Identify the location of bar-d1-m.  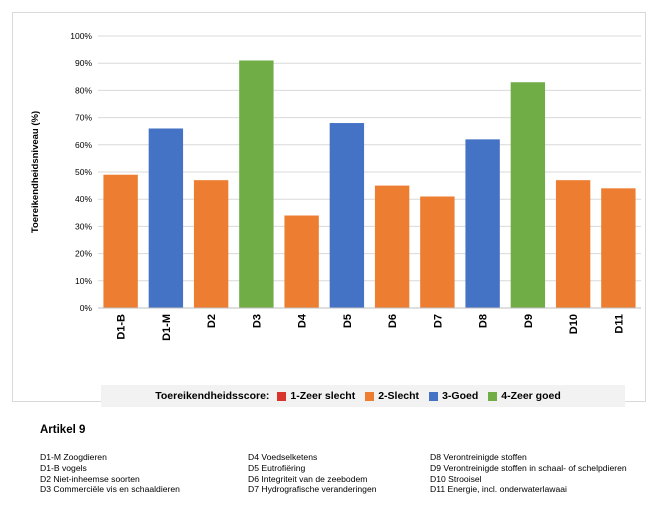
(166, 218).